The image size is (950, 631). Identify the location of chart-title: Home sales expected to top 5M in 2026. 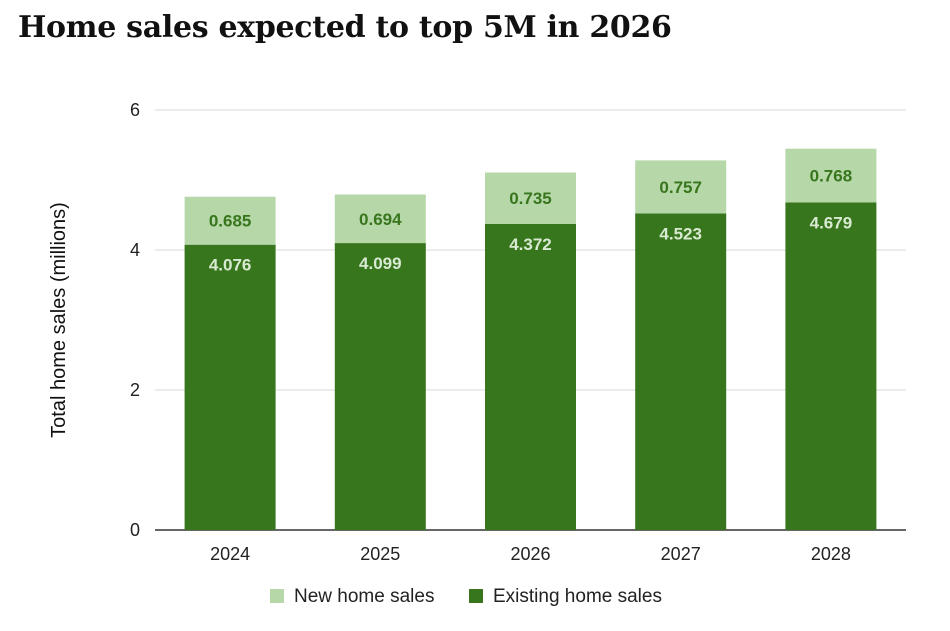
(345, 27).